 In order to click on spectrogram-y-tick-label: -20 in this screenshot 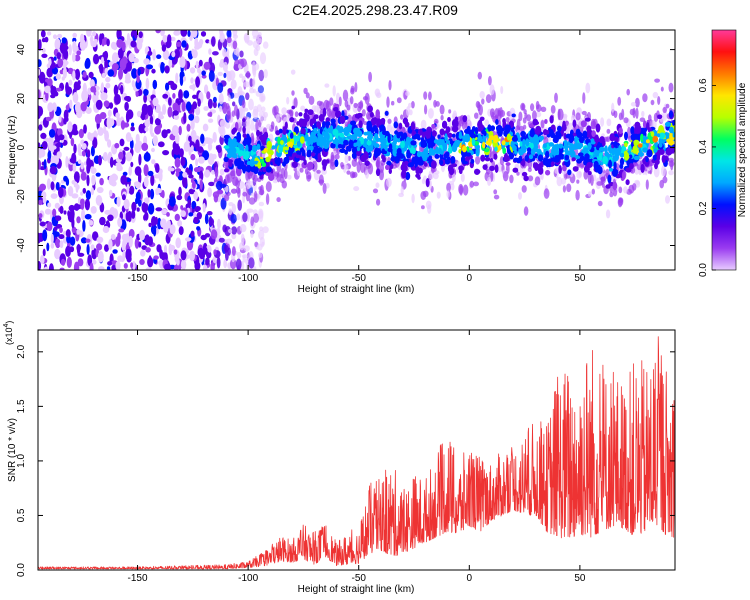, I will do `click(21, 196)`.